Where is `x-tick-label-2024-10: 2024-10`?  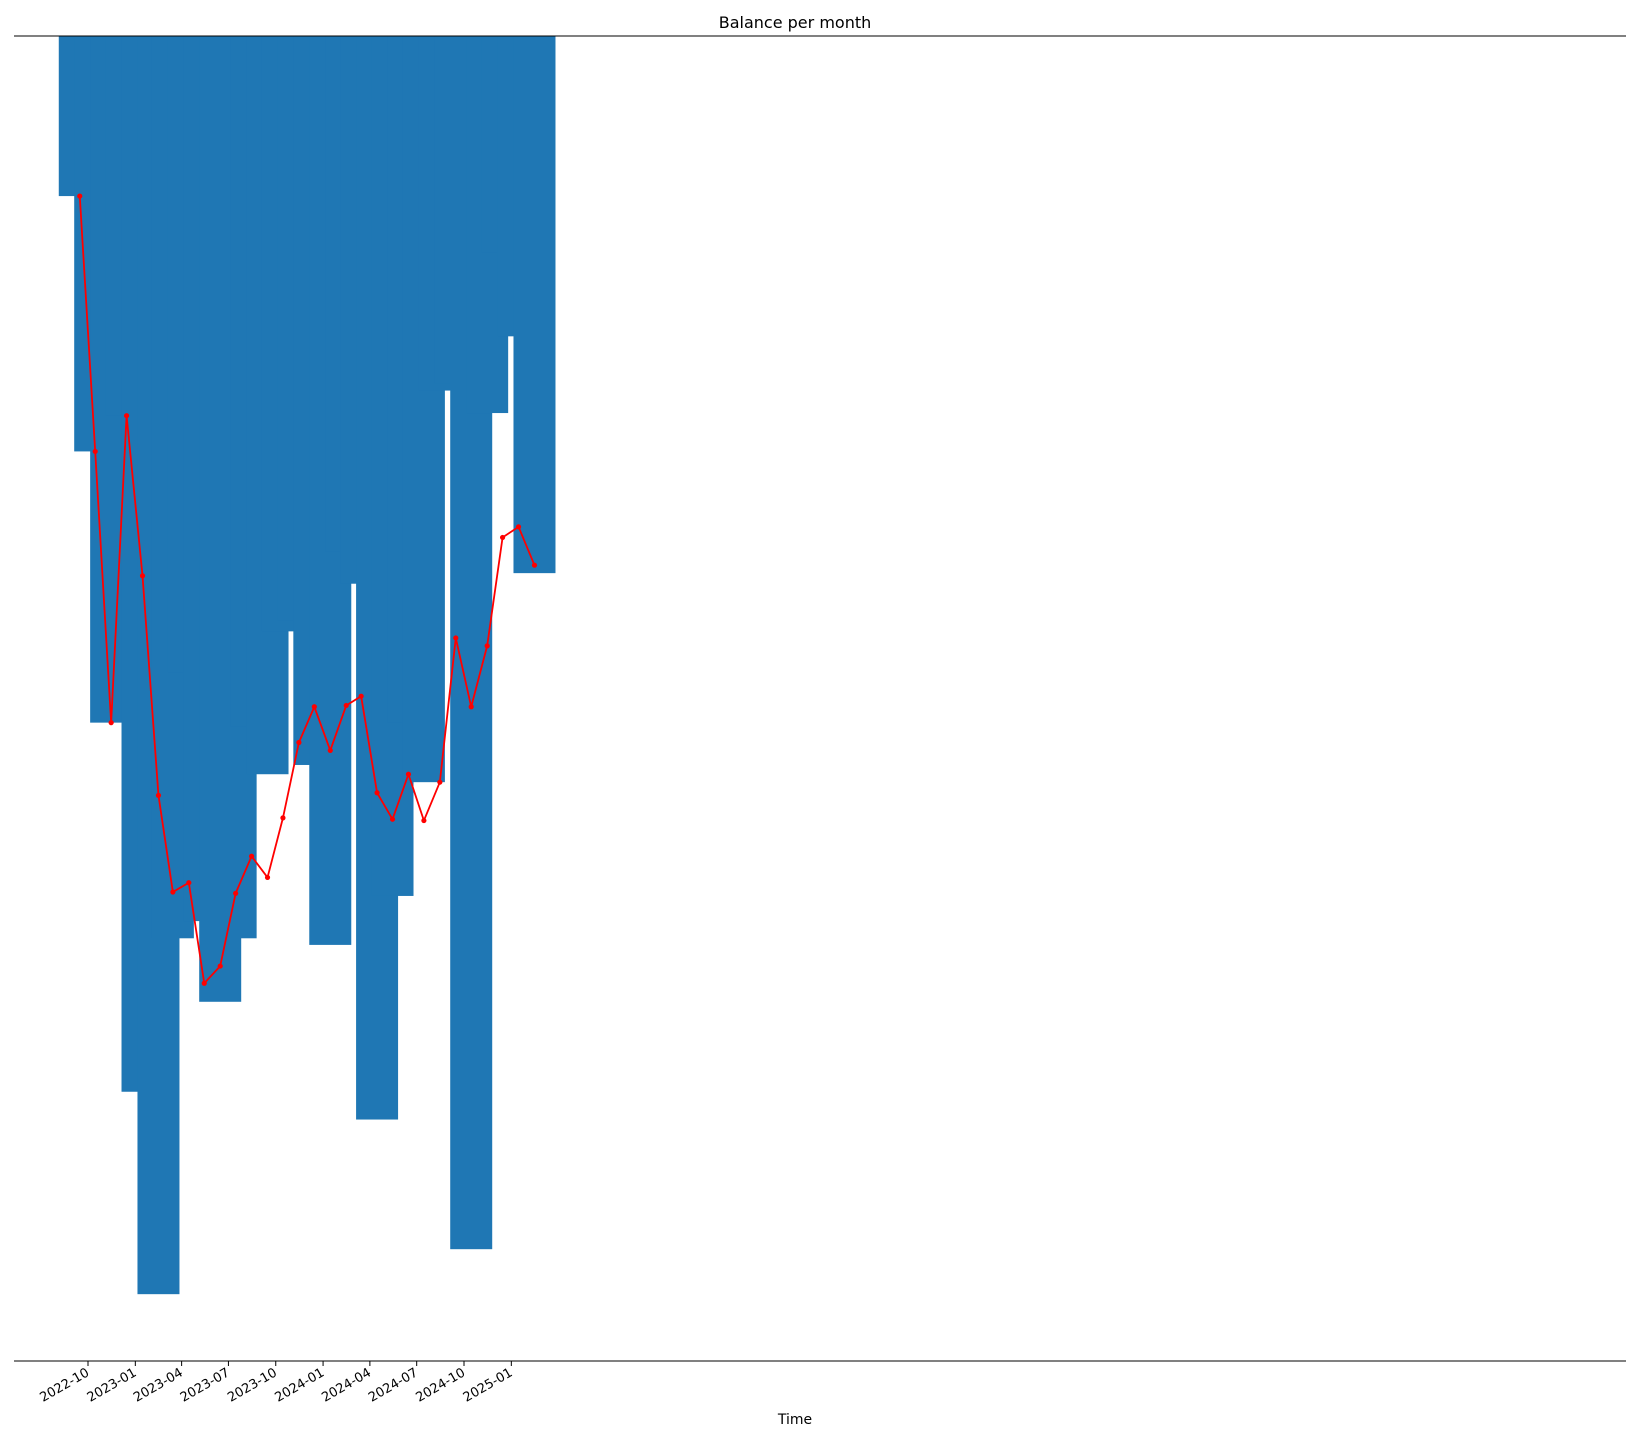 x-tick-label-2024-10: 2024-10 is located at coordinates (440, 1385).